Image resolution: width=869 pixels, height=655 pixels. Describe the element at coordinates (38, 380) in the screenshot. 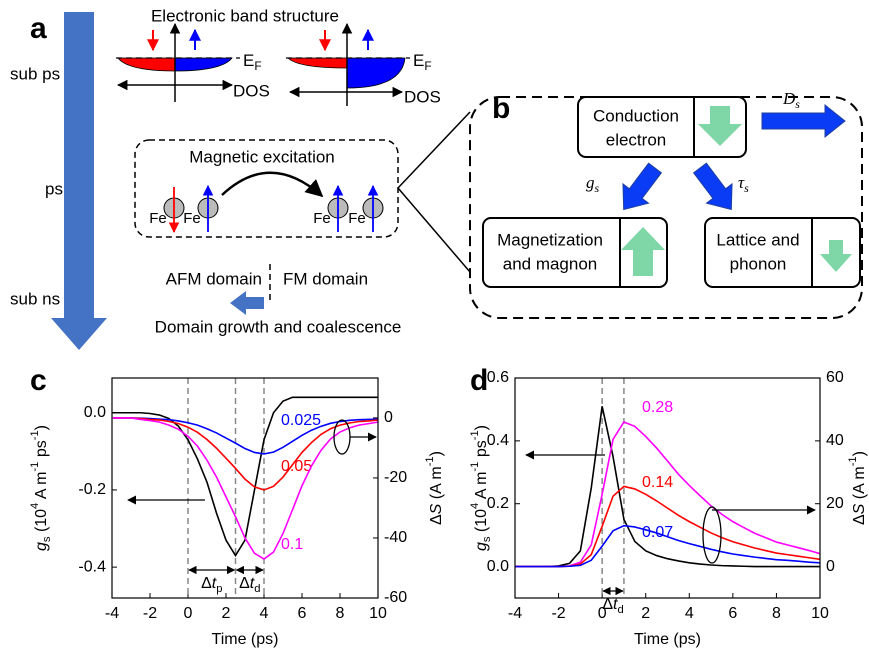

I see `panel-label: c` at that location.